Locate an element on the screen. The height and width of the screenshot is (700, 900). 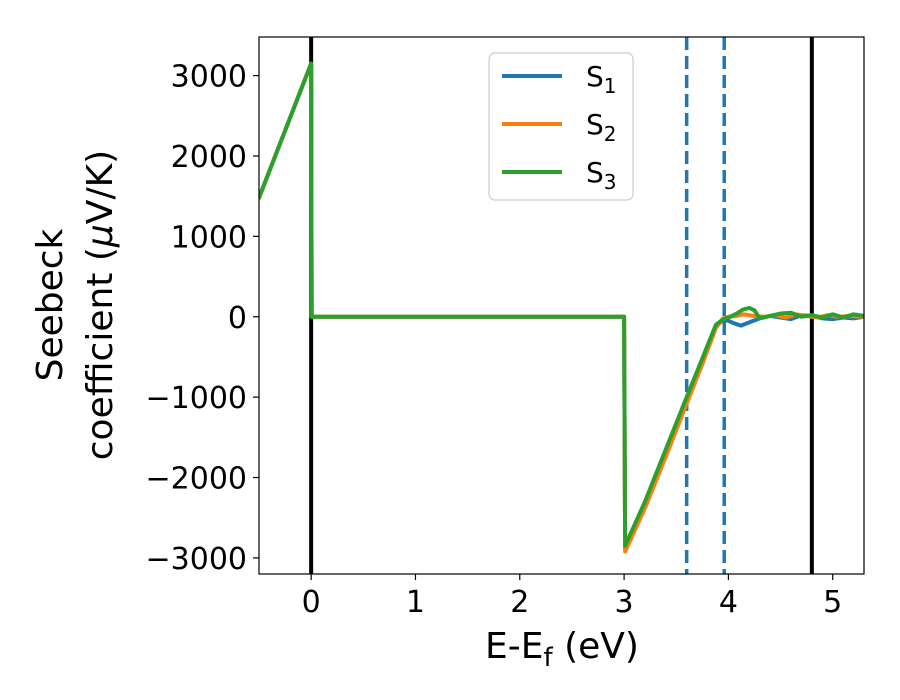
x-tick-label-2: 2 is located at coordinates (519, 602).